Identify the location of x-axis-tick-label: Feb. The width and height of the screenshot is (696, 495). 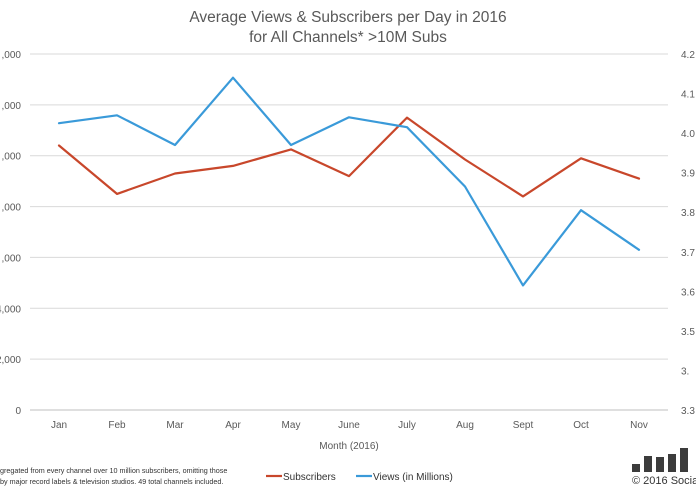
(117, 425).